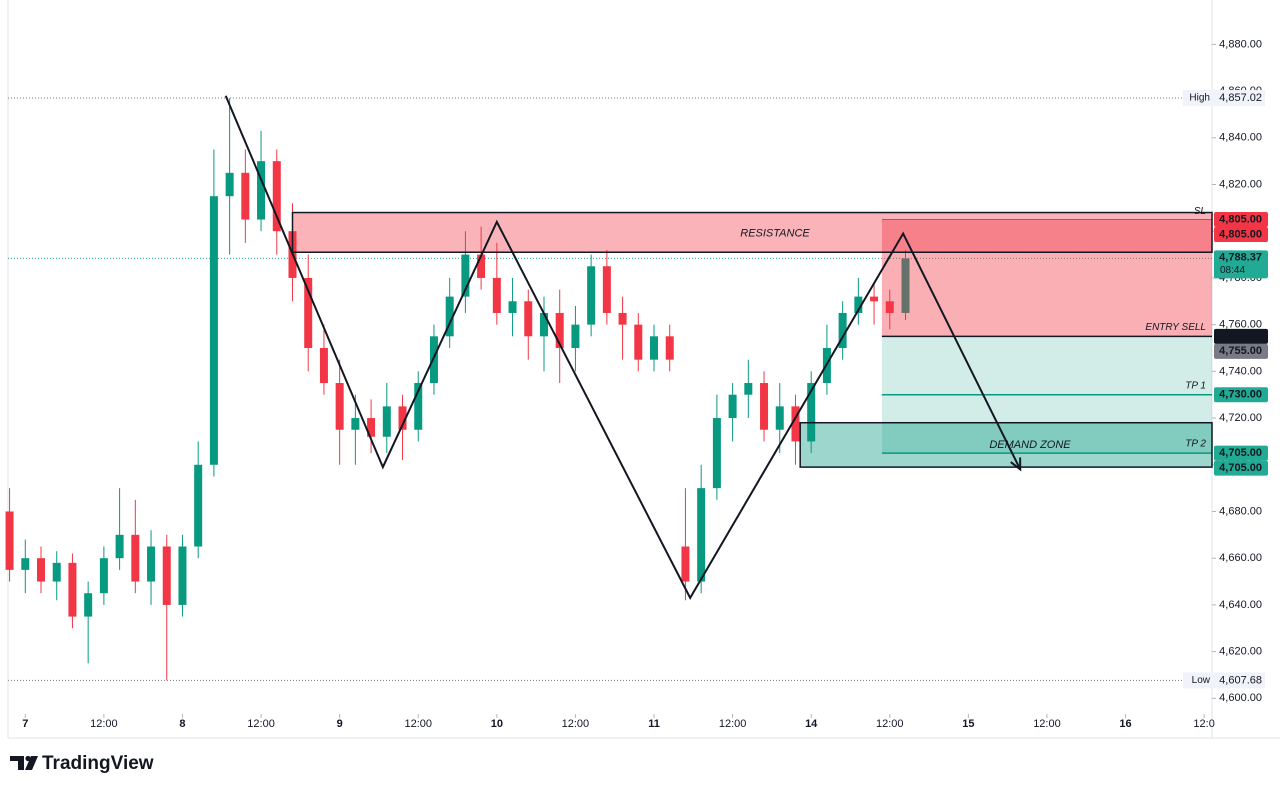  I want to click on y-tick-label: 4,880.00, so click(1240, 44).